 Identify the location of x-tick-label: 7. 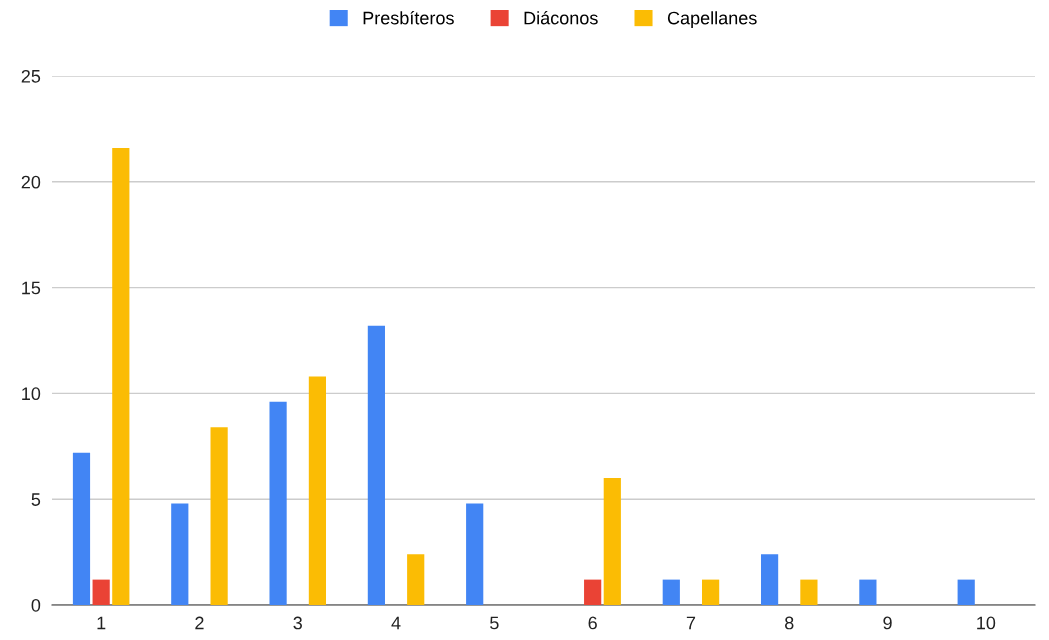
(691, 623).